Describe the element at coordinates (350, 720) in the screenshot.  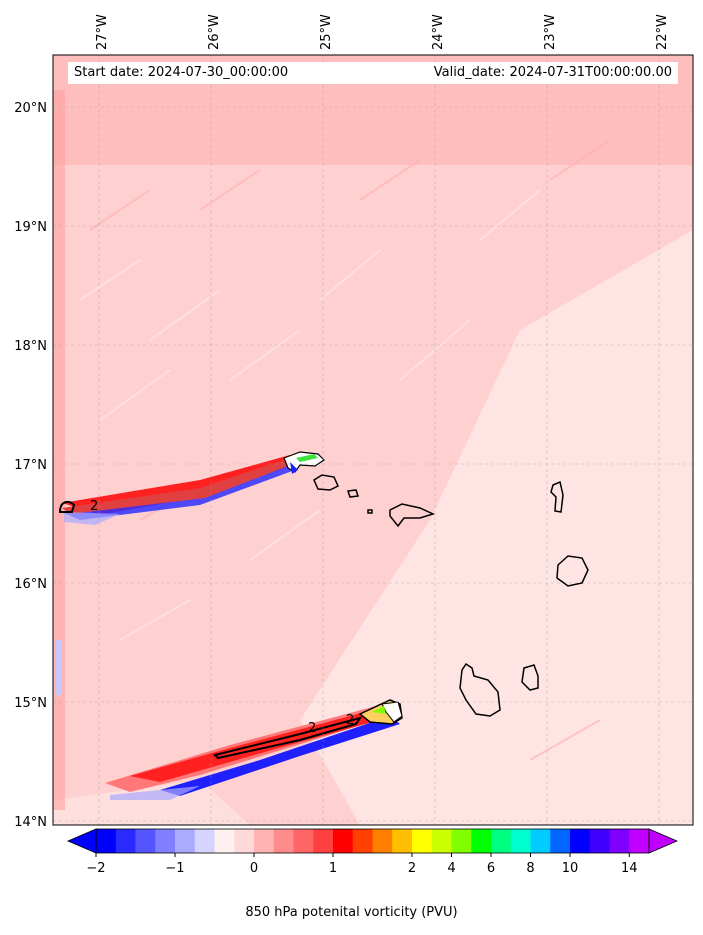
I see `contour-label-3: 2` at that location.